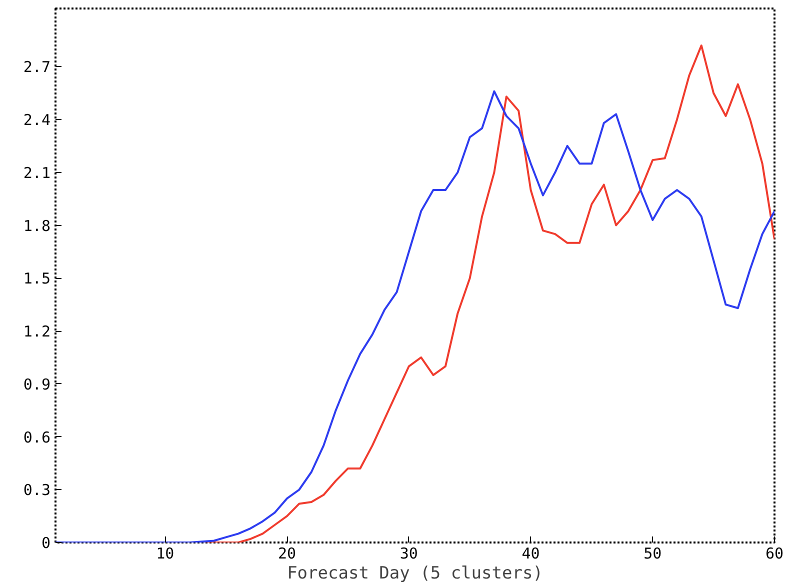  Describe the element at coordinates (36, 331) in the screenshot. I see `y-tick-label: 1.2` at that location.